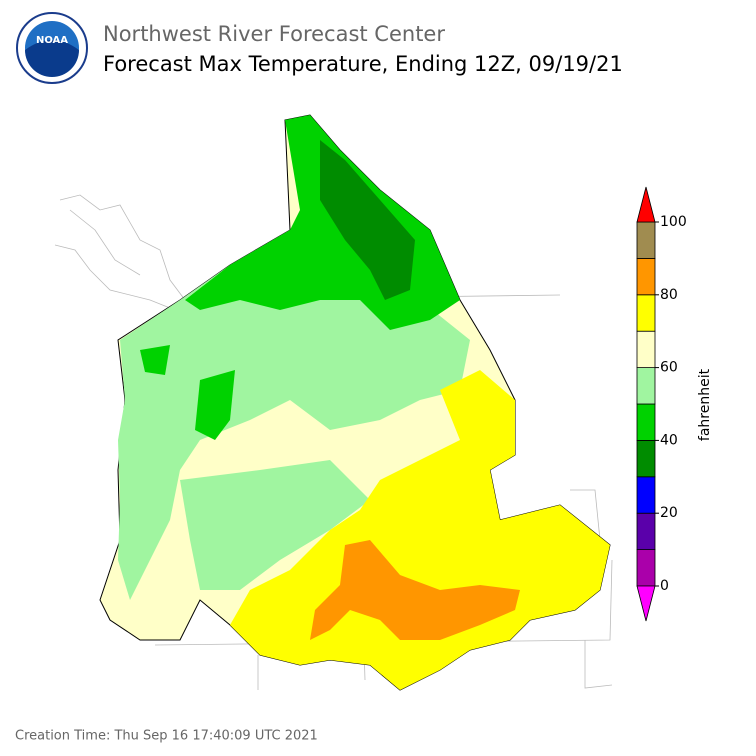 The height and width of the screenshot is (756, 756). What do you see at coordinates (664, 586) in the screenshot?
I see `tick-label: 0` at bounding box center [664, 586].